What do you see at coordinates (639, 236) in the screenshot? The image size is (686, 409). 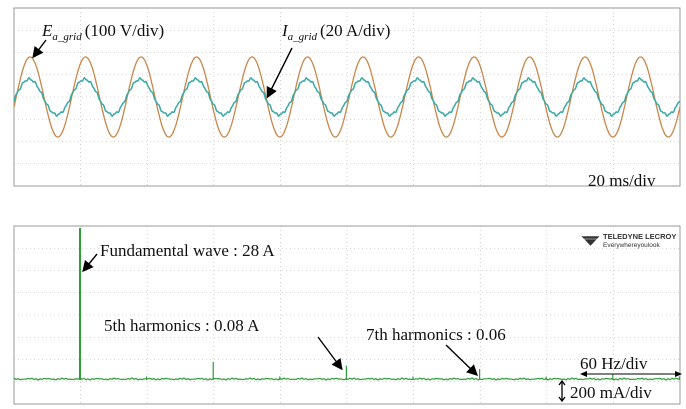 I see `brand-name: TELEDYNE LECROY` at bounding box center [639, 236].